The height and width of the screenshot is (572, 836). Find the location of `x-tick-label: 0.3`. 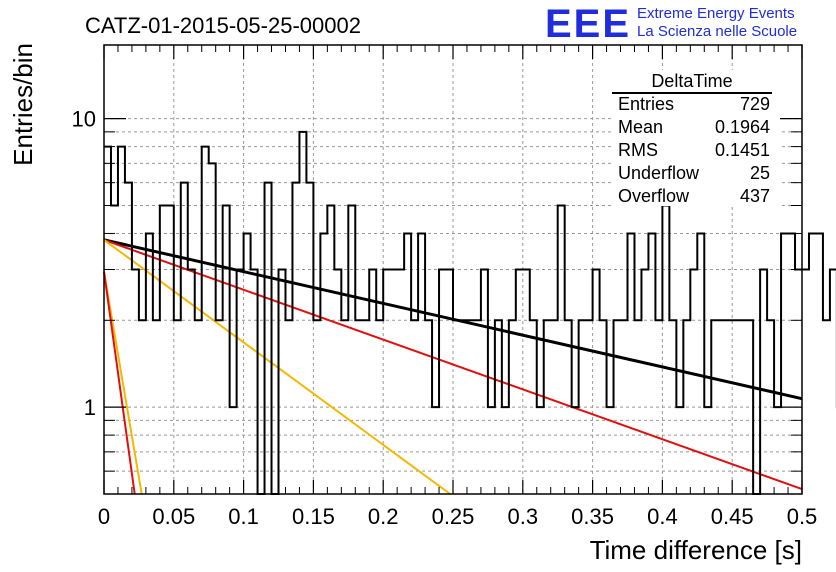

x-tick-label: 0.3 is located at coordinates (523, 516).